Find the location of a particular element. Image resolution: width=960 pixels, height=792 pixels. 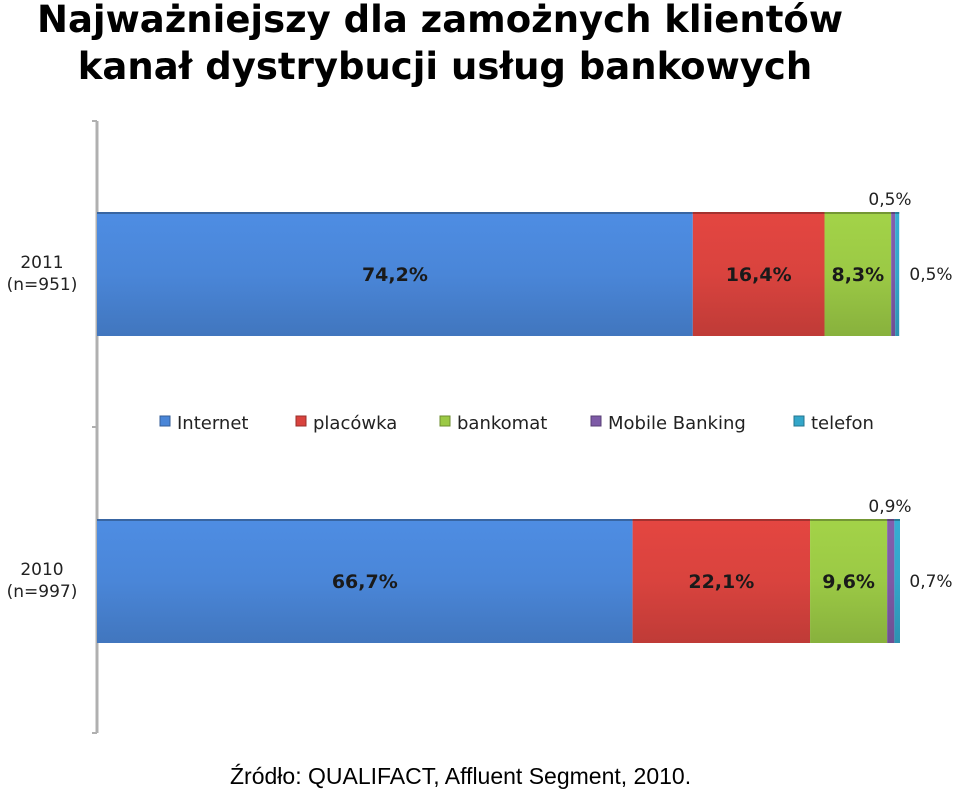

bar-2010-internet is located at coordinates (365, 581).